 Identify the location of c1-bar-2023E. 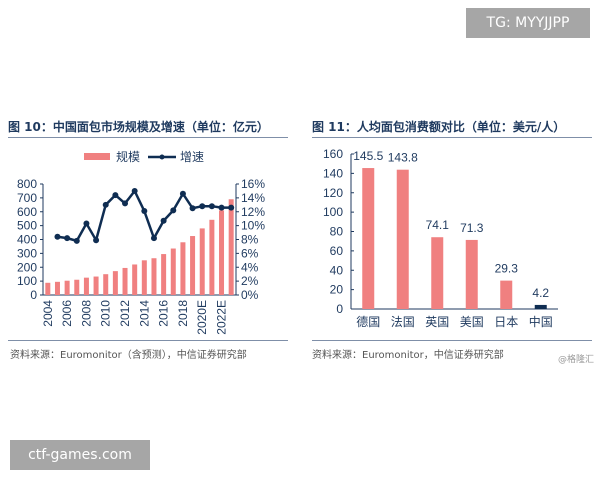
(231, 247).